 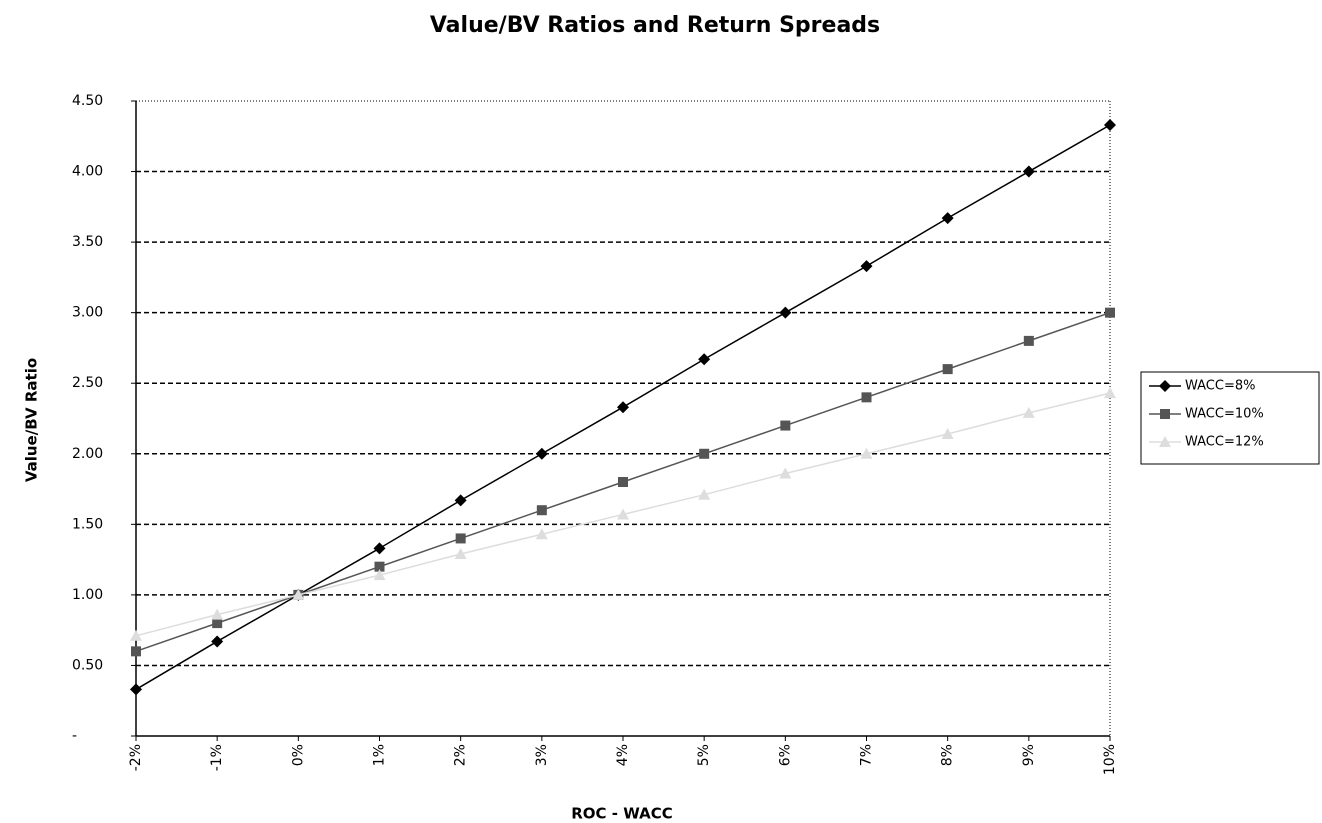 What do you see at coordinates (217, 757) in the screenshot?
I see `x-tick-label: -1%` at bounding box center [217, 757].